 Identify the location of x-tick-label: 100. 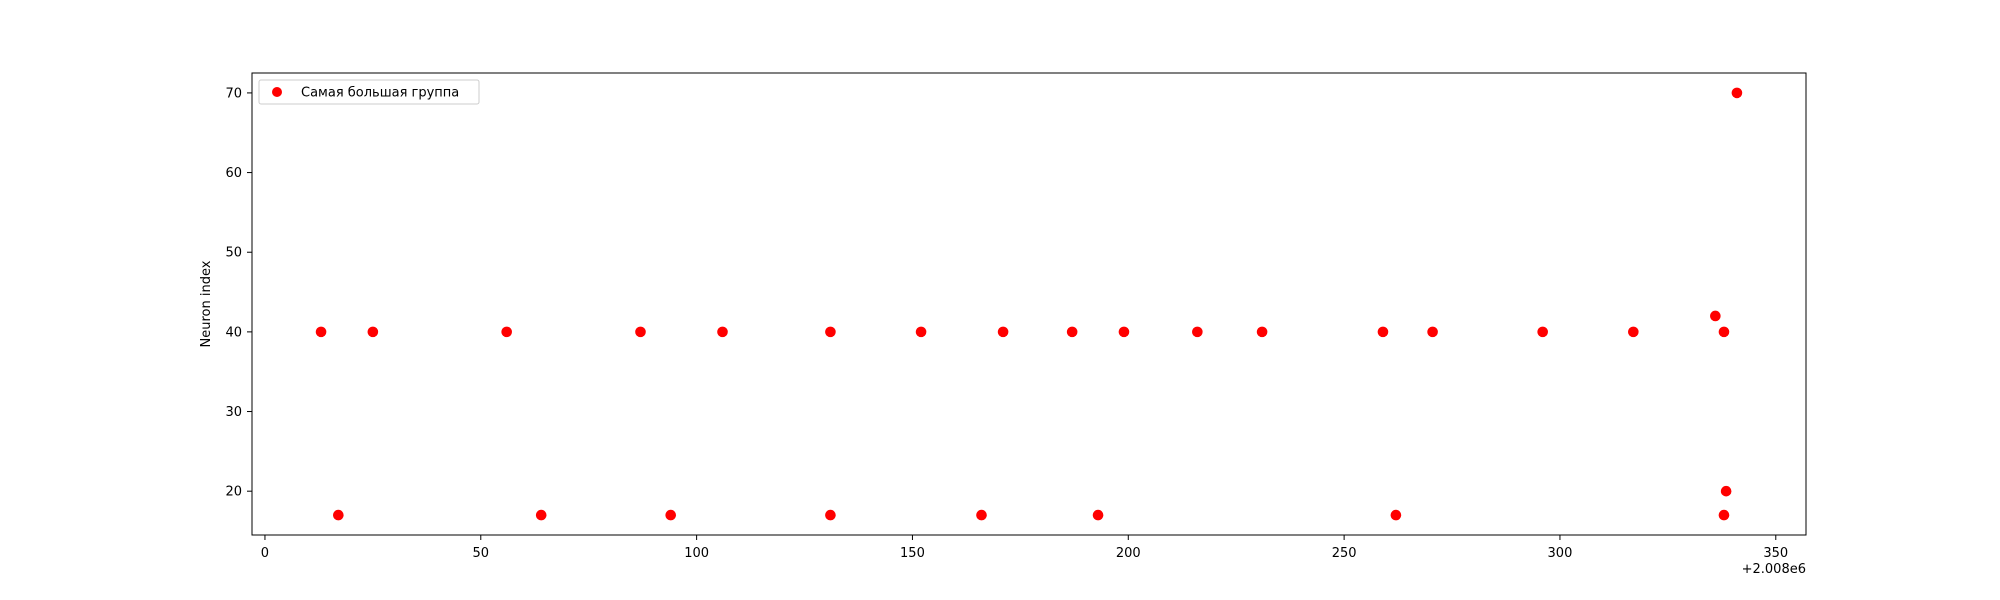
(696, 553).